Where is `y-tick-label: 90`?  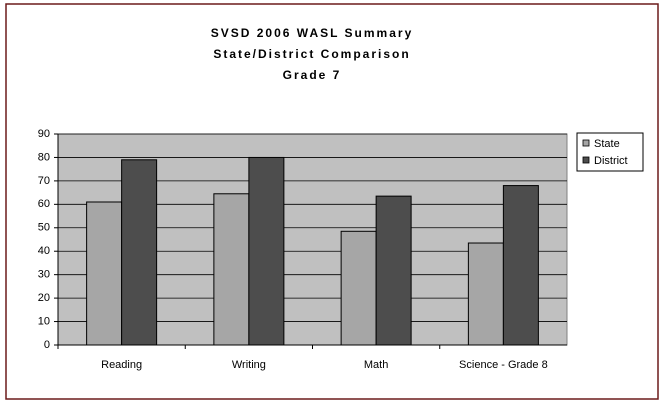 y-tick-label: 90 is located at coordinates (44, 134).